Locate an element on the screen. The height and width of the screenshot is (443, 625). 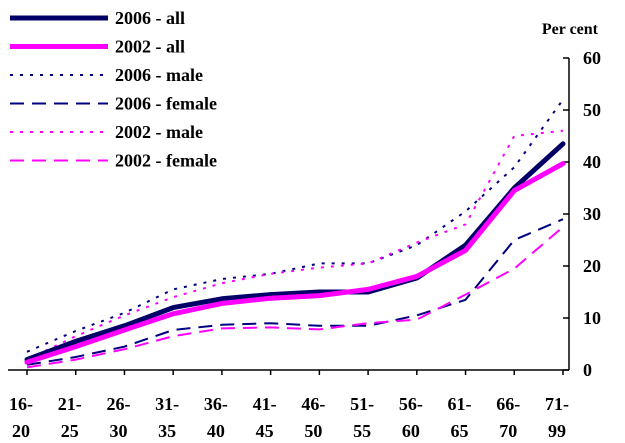
x-tick-label-top: 56- is located at coordinates (411, 404).